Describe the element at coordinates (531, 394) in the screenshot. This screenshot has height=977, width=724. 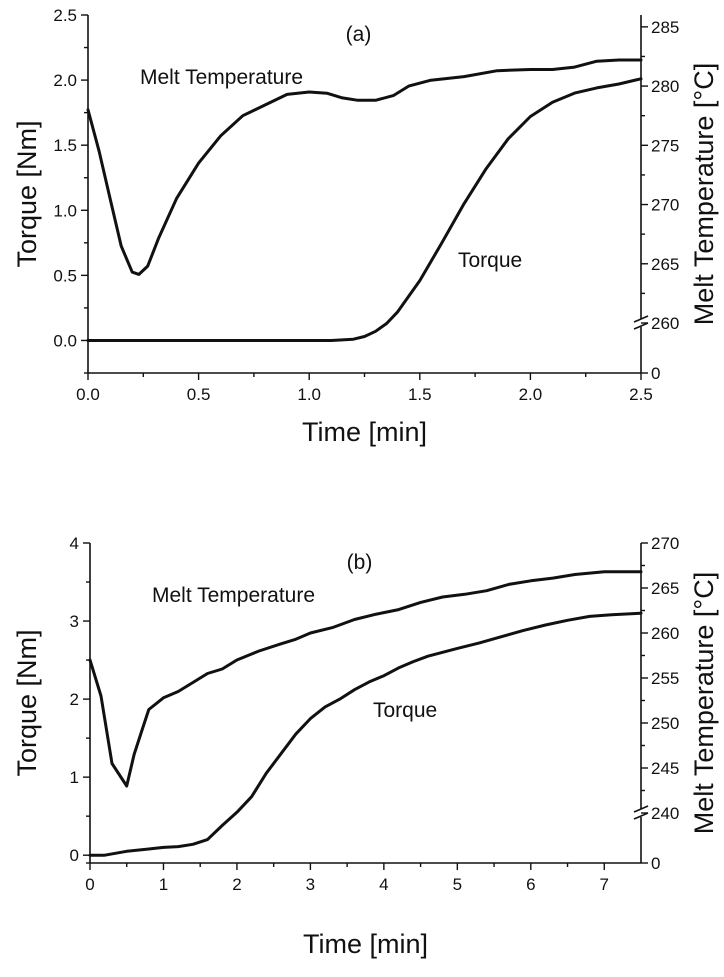
I see `x-tick-label: 2.0` at that location.